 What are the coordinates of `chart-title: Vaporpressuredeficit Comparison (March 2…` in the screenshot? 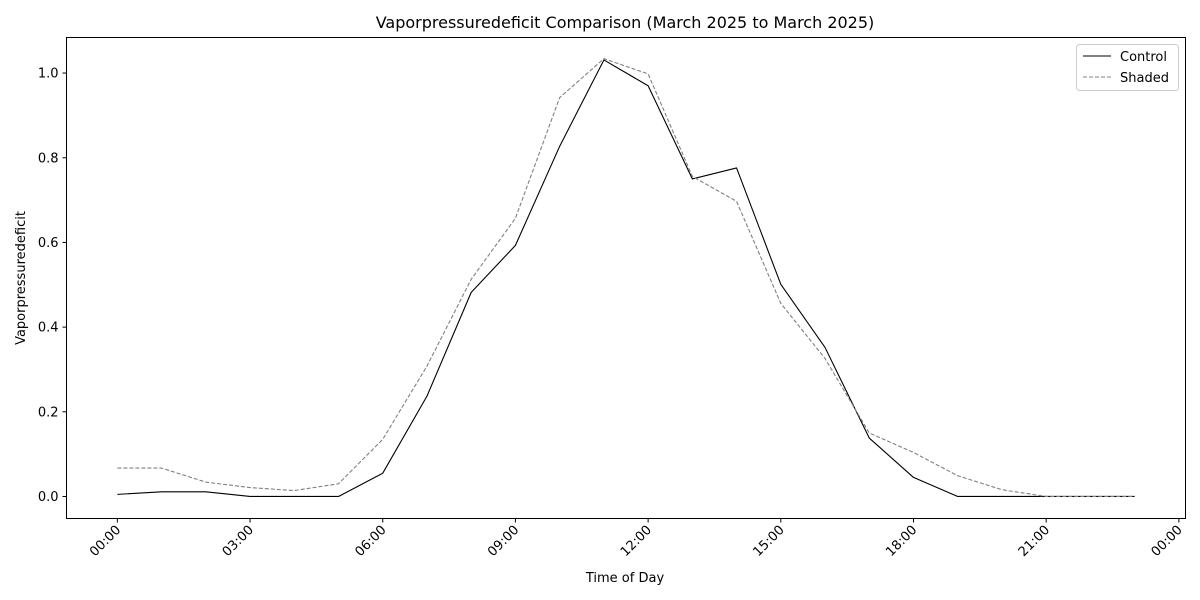 It's located at (625, 22).